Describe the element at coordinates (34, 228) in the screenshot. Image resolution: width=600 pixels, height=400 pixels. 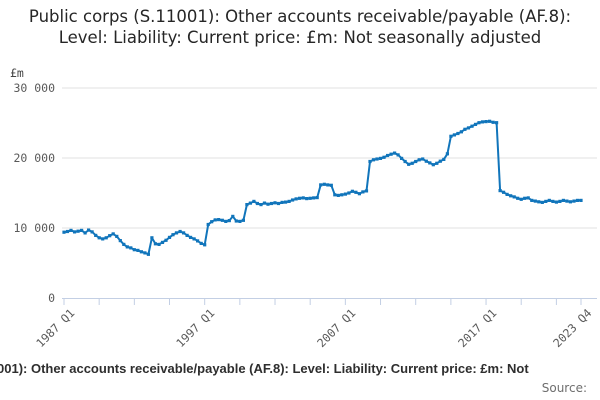
I see `y-axis-tick-label: 10 000` at that location.